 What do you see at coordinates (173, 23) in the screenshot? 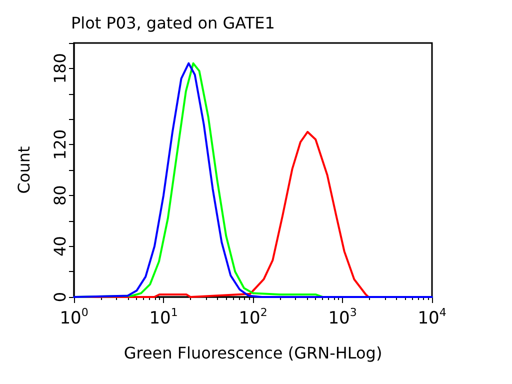
I see `chart-title: Plot P03, gated on GATE1` at bounding box center [173, 23].